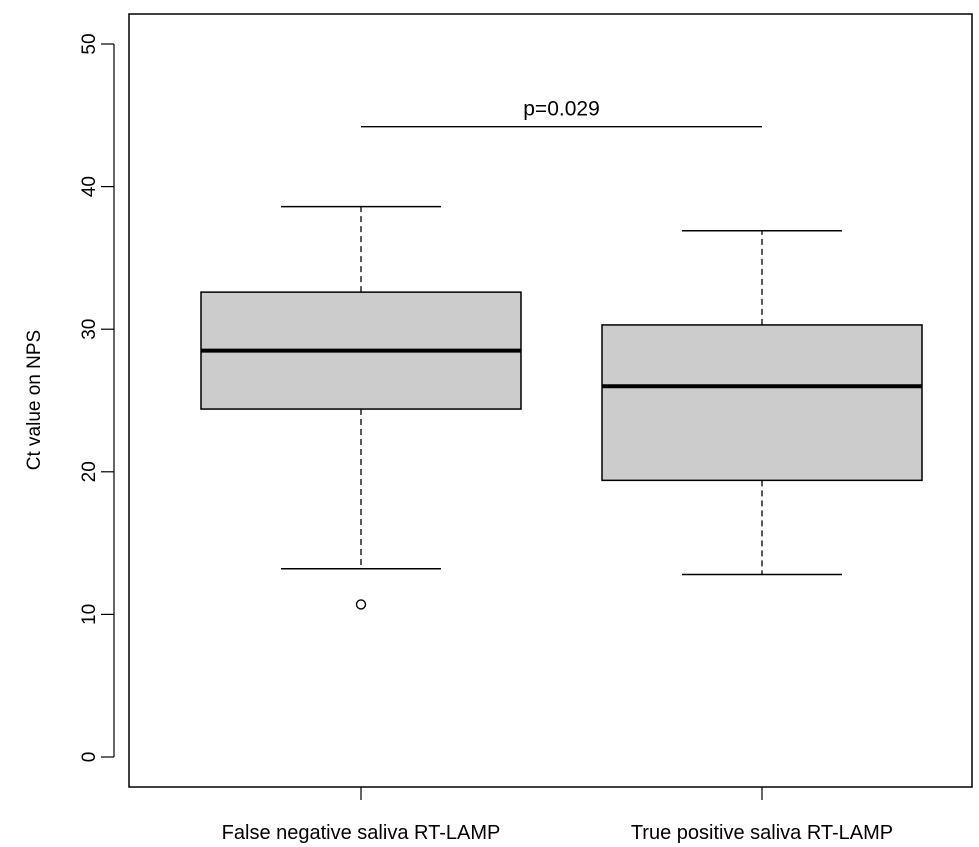  I want to click on y-axis: 0 10 20 30 40 50, so click(97, 398).